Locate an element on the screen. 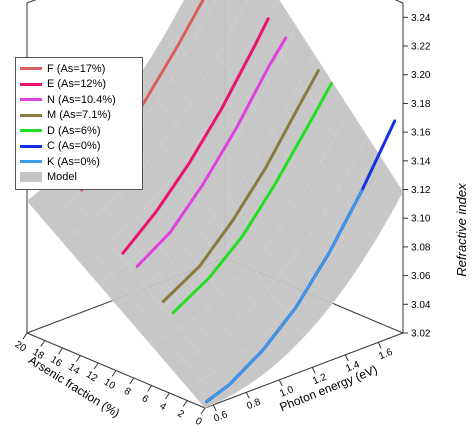 Image resolution: width=474 pixels, height=438 pixels. legend-label: Model is located at coordinates (62, 177).